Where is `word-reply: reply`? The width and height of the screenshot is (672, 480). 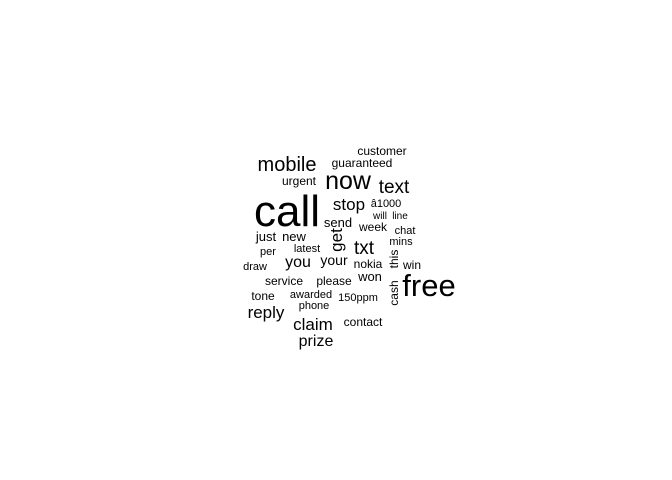 word-reply: reply is located at coordinates (266, 312).